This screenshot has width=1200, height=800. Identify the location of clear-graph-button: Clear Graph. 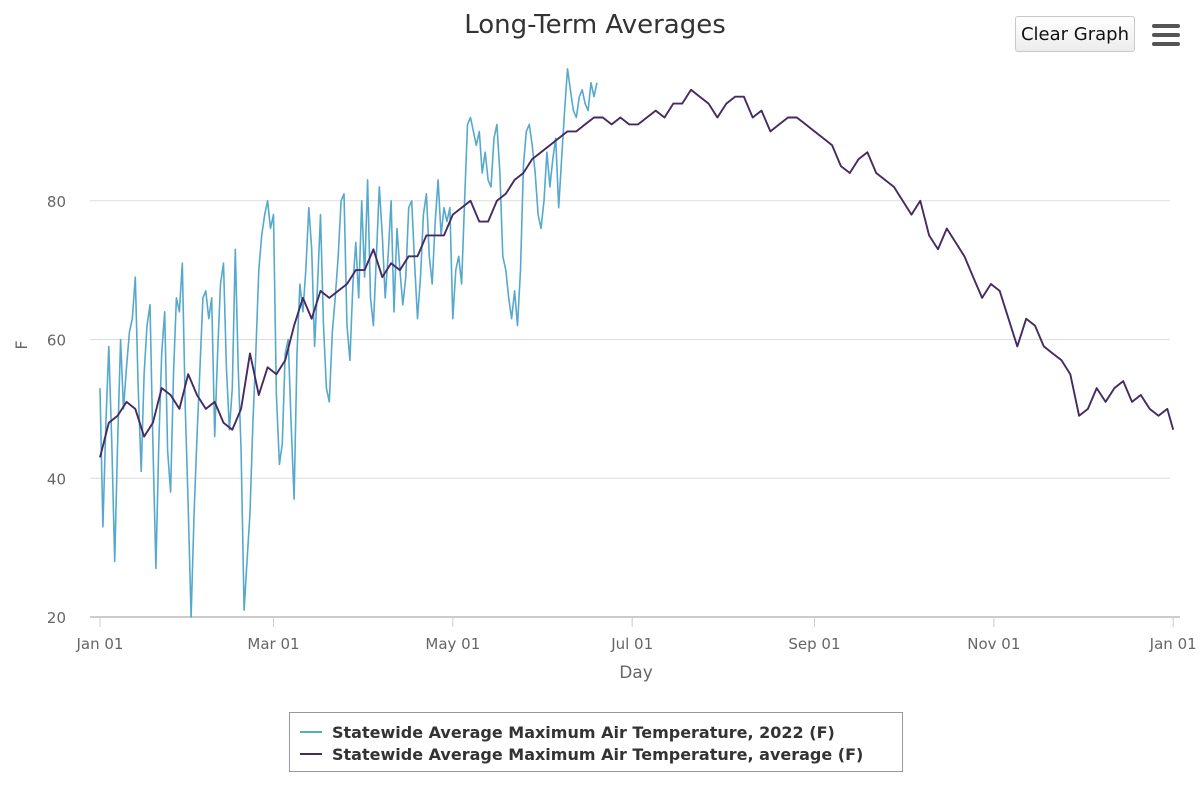
(1075, 34).